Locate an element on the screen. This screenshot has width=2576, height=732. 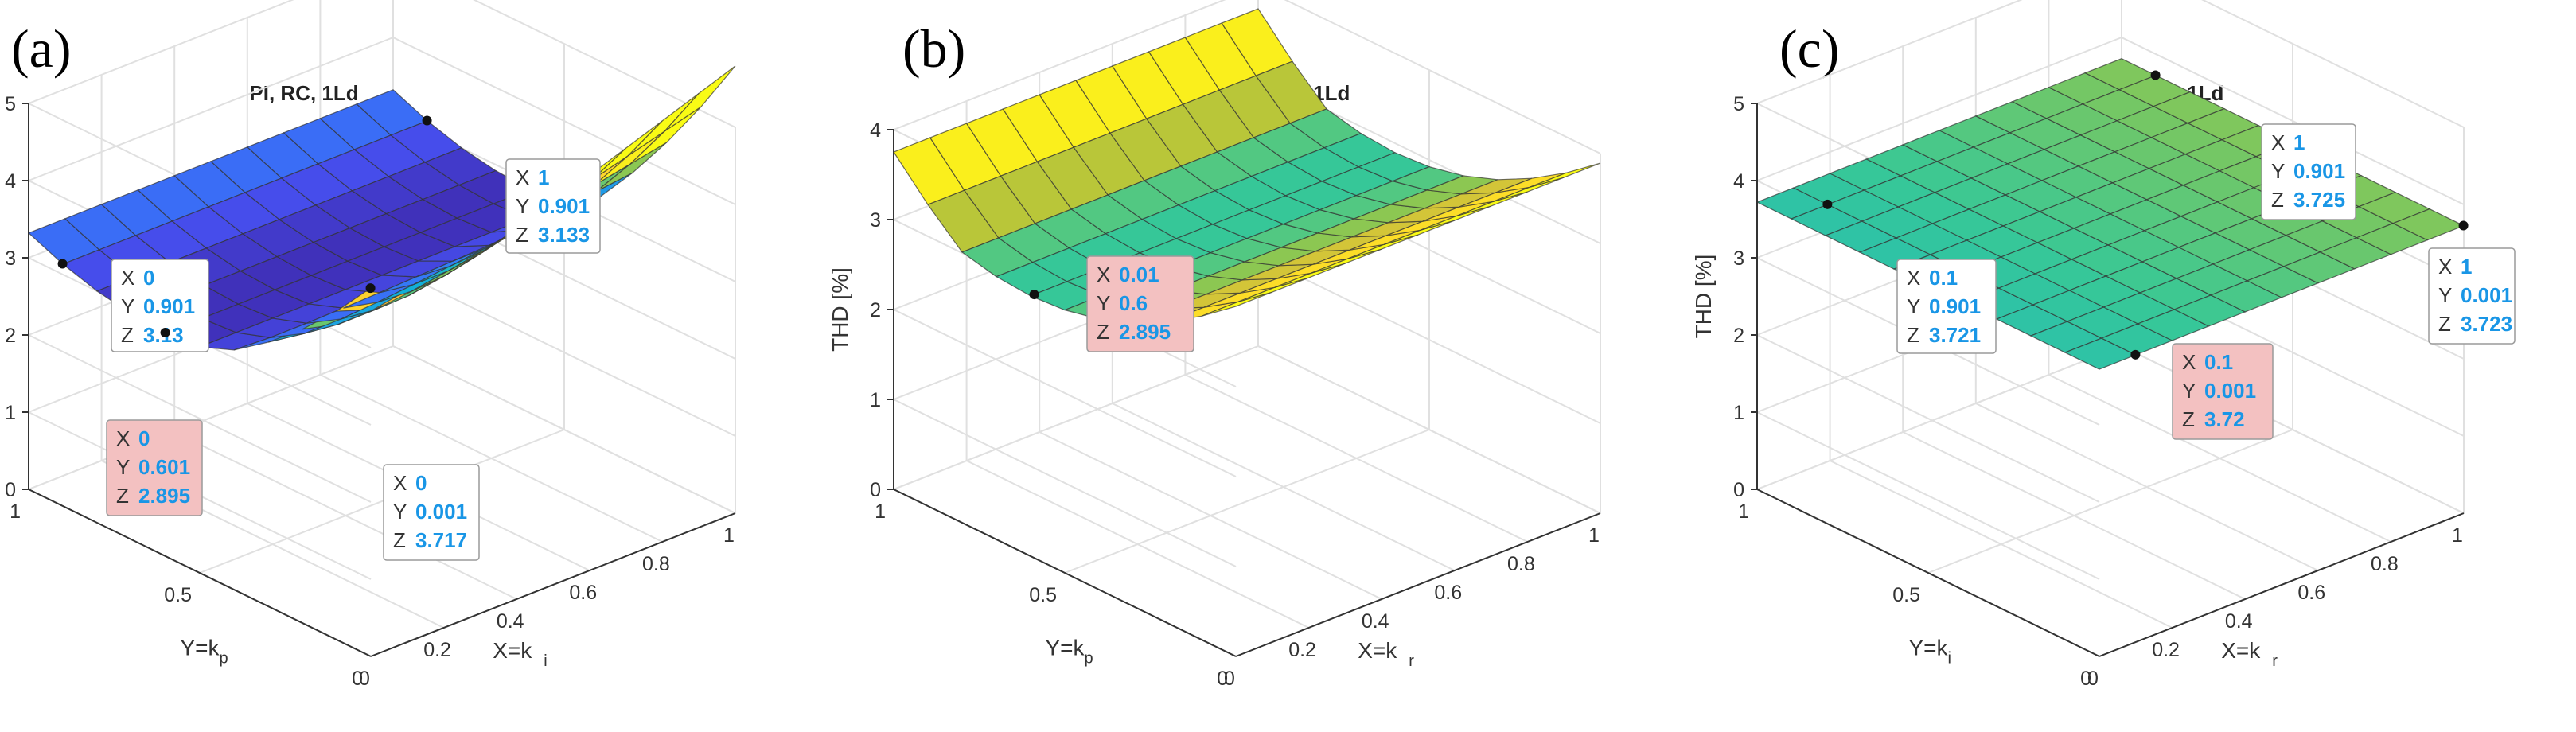
datatip-y-value: 0.601 is located at coordinates (164, 467).